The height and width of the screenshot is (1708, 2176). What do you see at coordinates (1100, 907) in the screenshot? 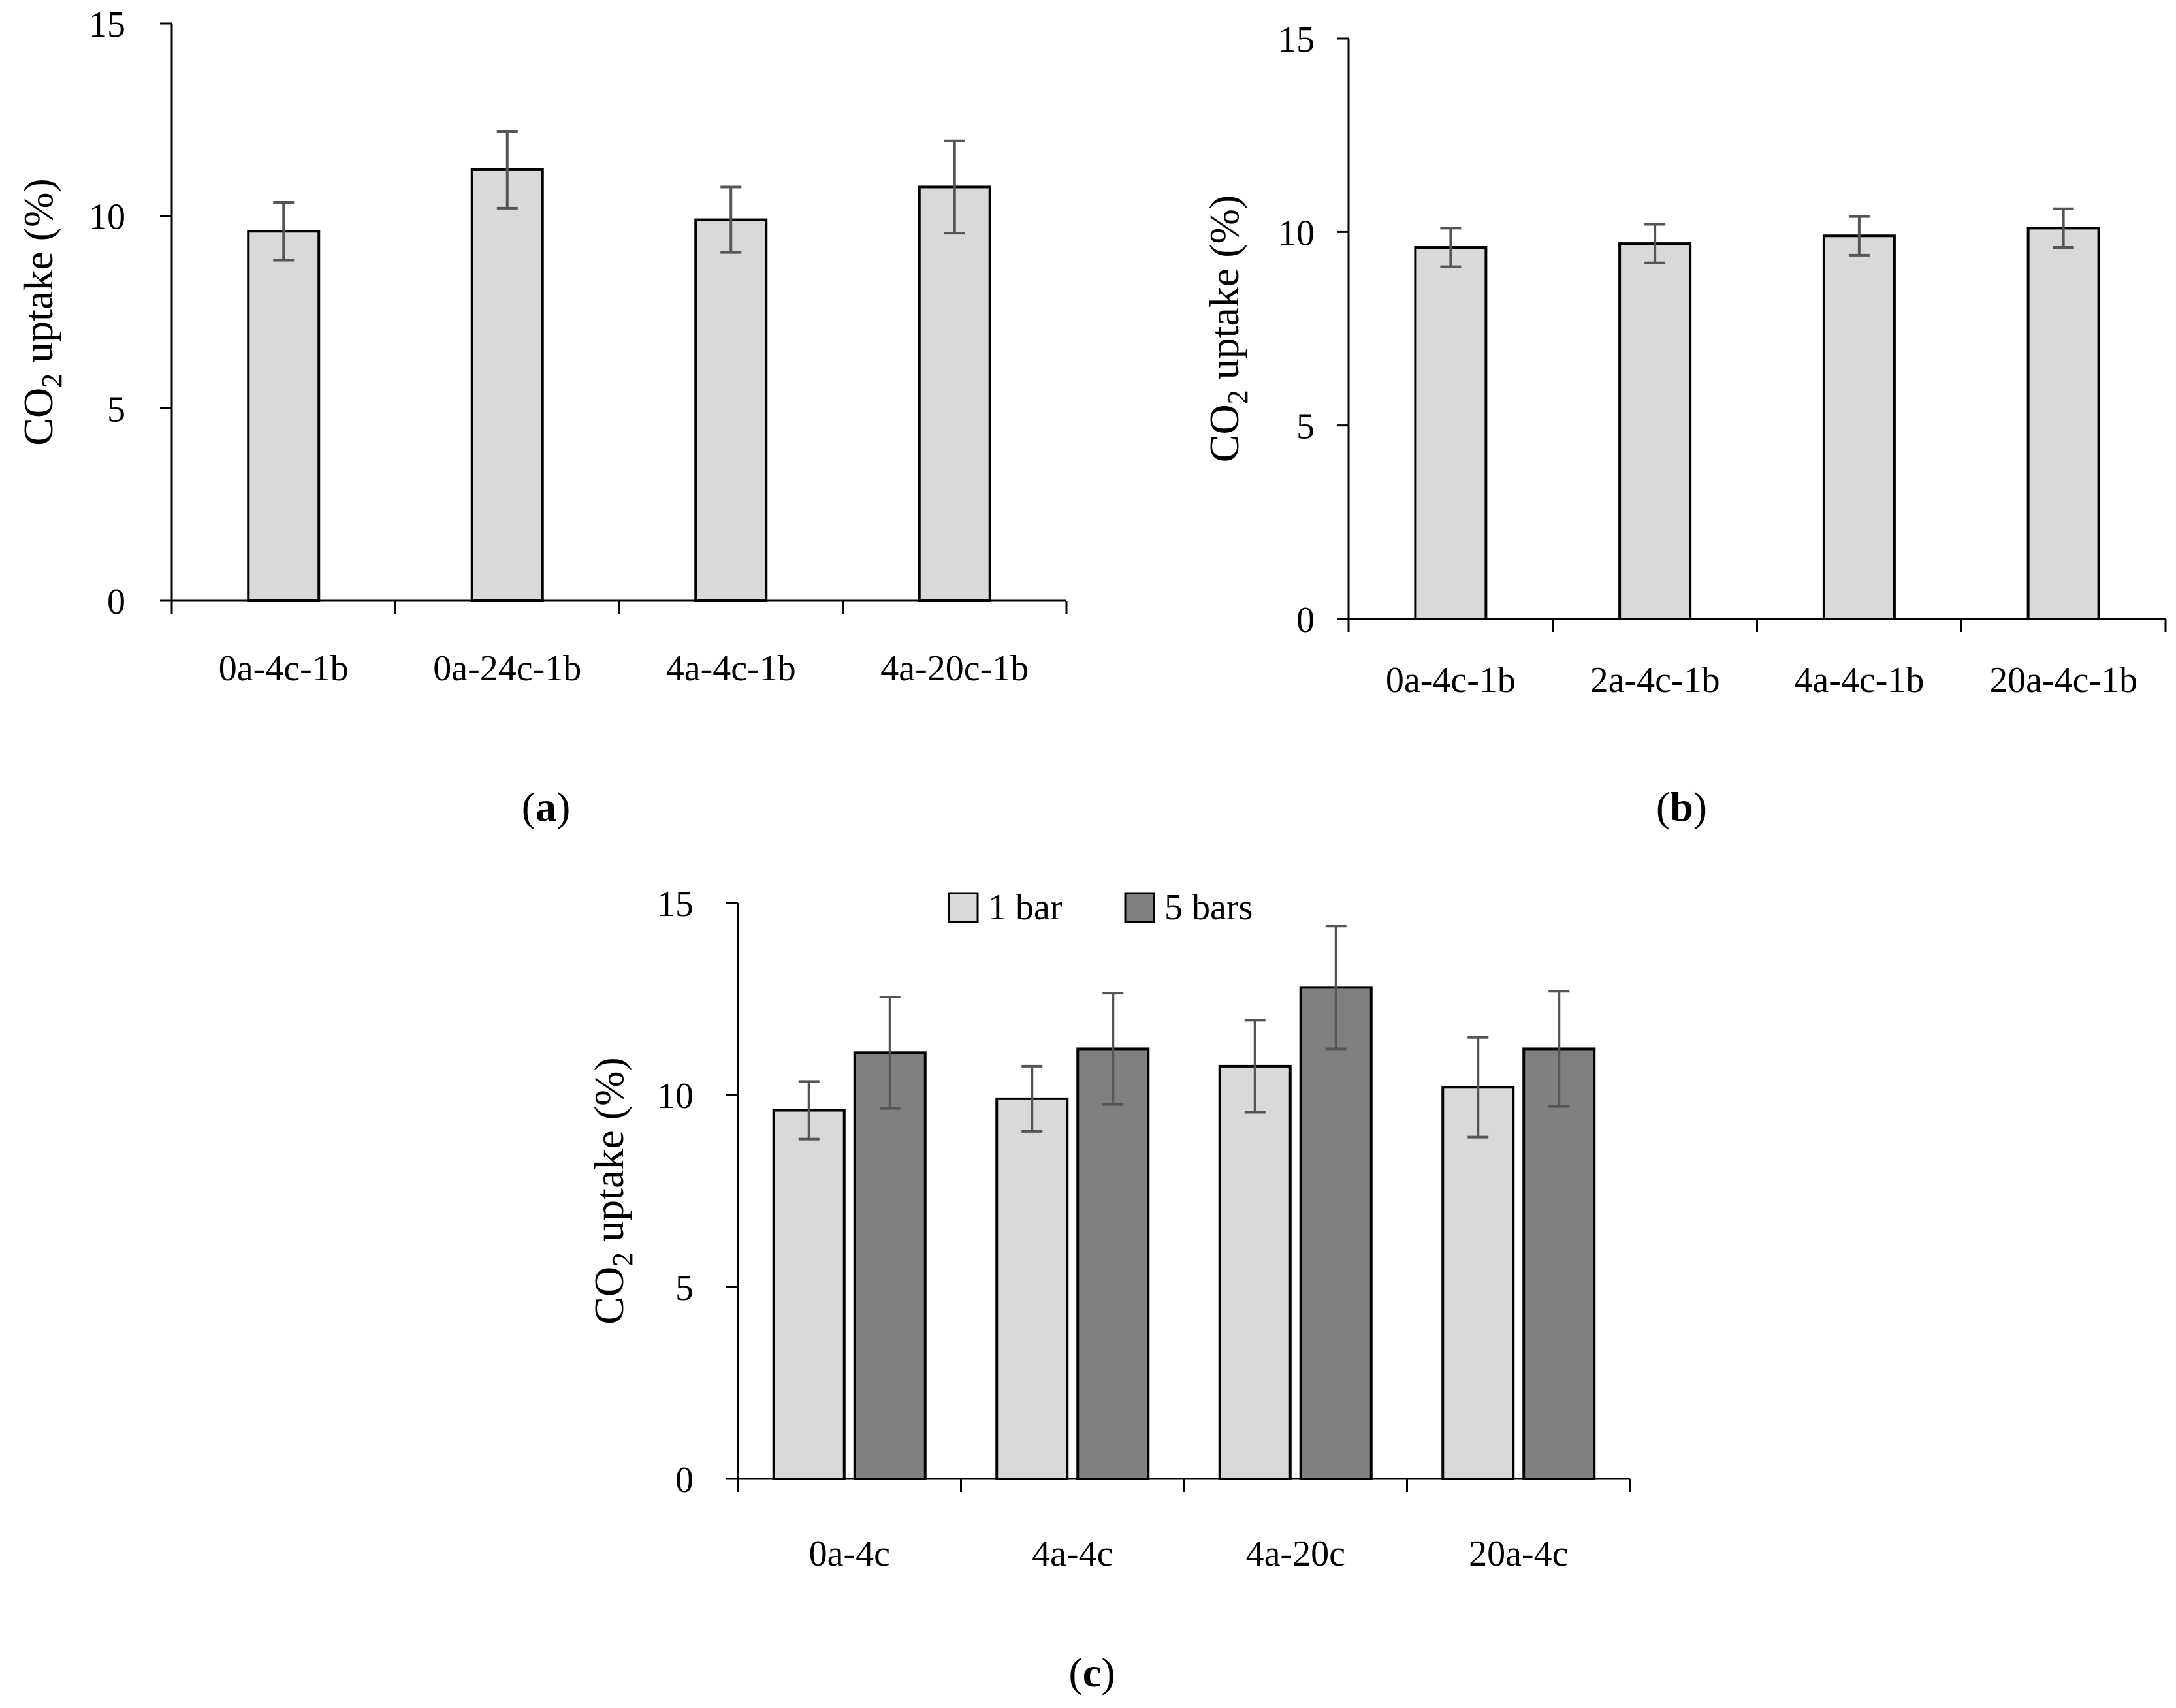
I see `legend: 1 bar 5 bars` at bounding box center [1100, 907].